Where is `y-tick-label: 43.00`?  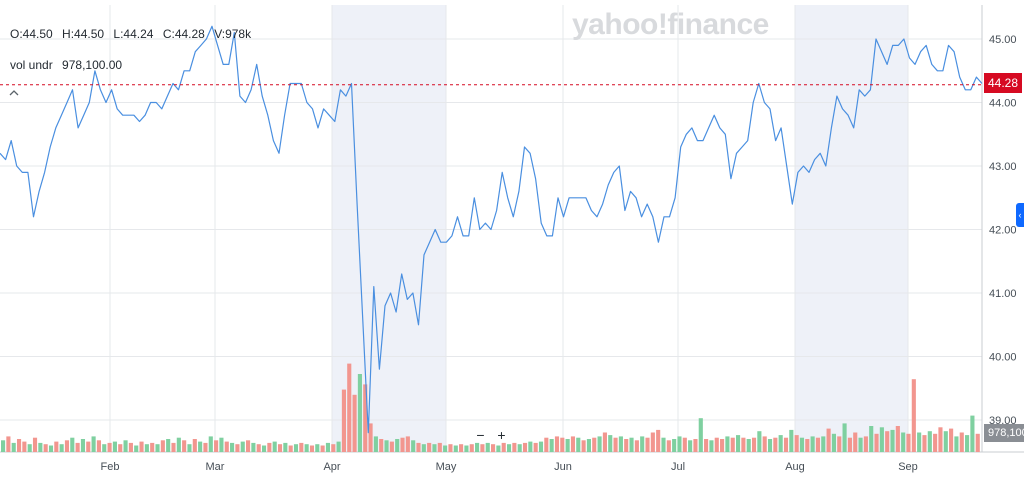
y-tick-label: 43.00 is located at coordinates (1003, 167).